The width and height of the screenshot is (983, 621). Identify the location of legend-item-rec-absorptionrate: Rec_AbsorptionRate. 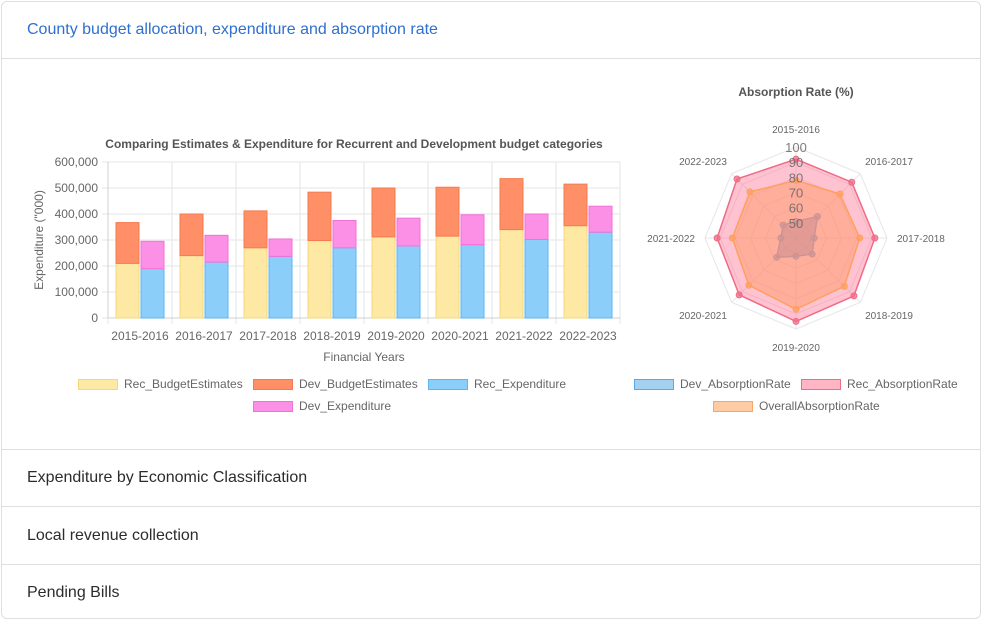
(879, 384).